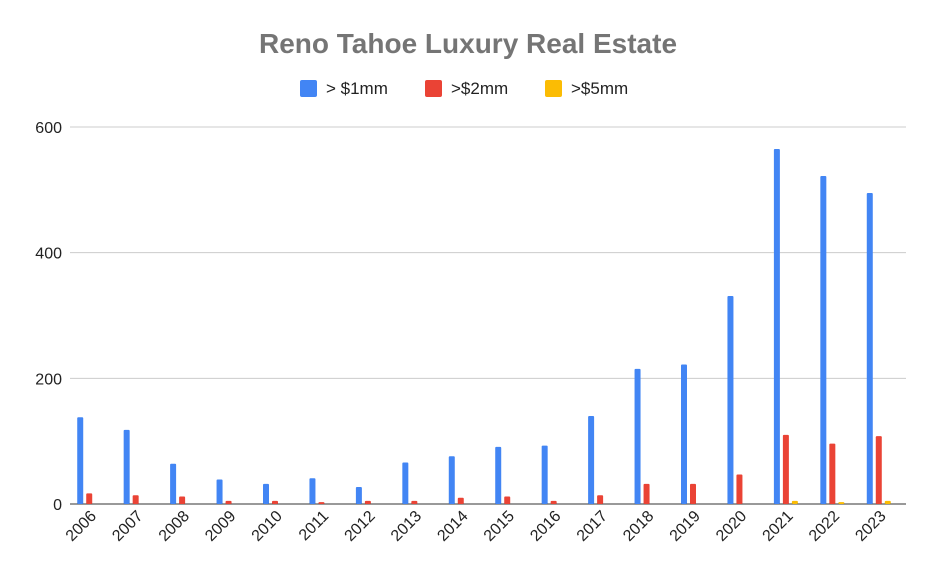 The image size is (936, 580). I want to click on legend-item-1mm: > $1mm, so click(344, 88).